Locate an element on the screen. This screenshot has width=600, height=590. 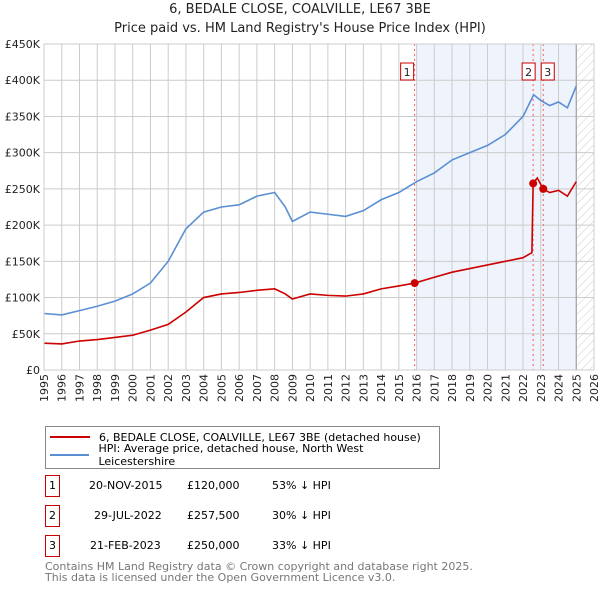
x-tick-label: 2012 is located at coordinates (346, 388).